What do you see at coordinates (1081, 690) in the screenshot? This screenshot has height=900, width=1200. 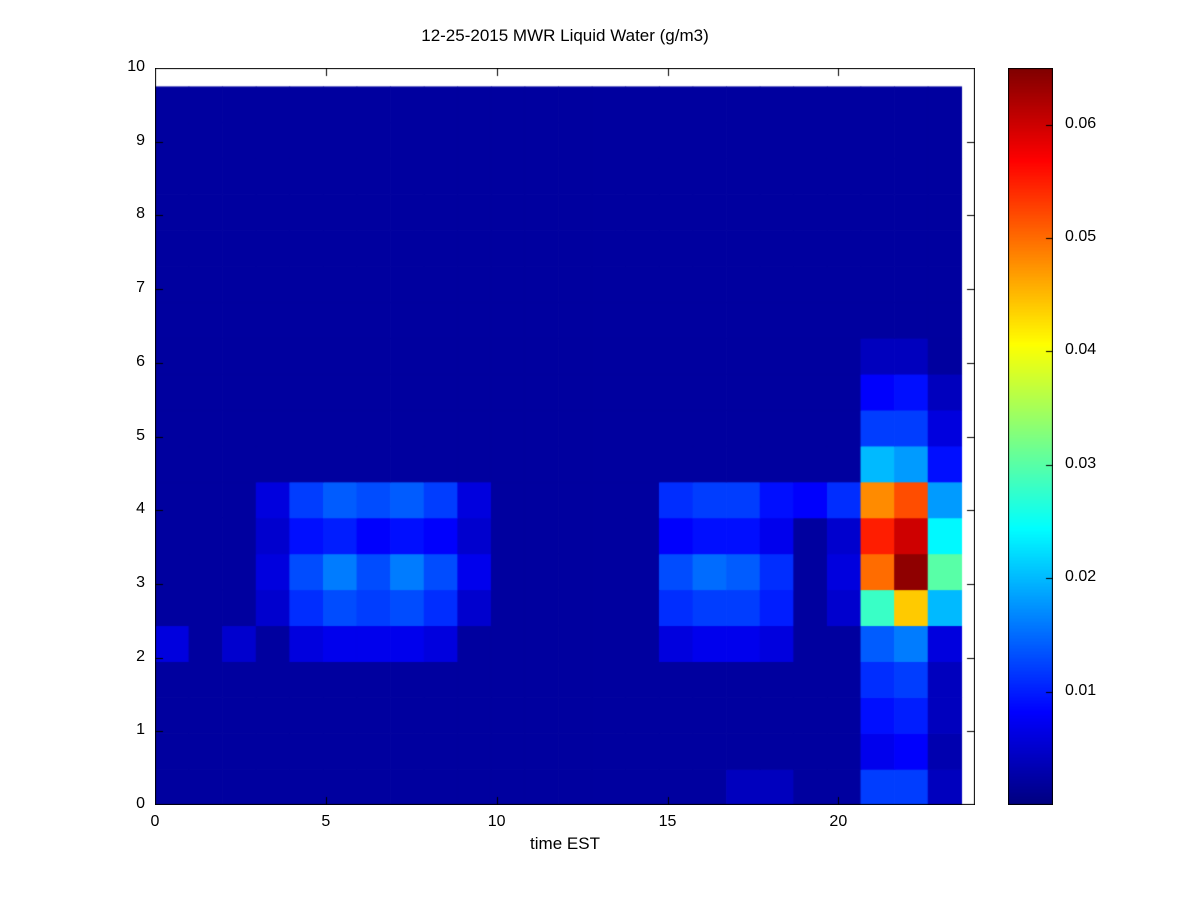 I see `colorbar-tick-label: 0.01` at bounding box center [1081, 690].